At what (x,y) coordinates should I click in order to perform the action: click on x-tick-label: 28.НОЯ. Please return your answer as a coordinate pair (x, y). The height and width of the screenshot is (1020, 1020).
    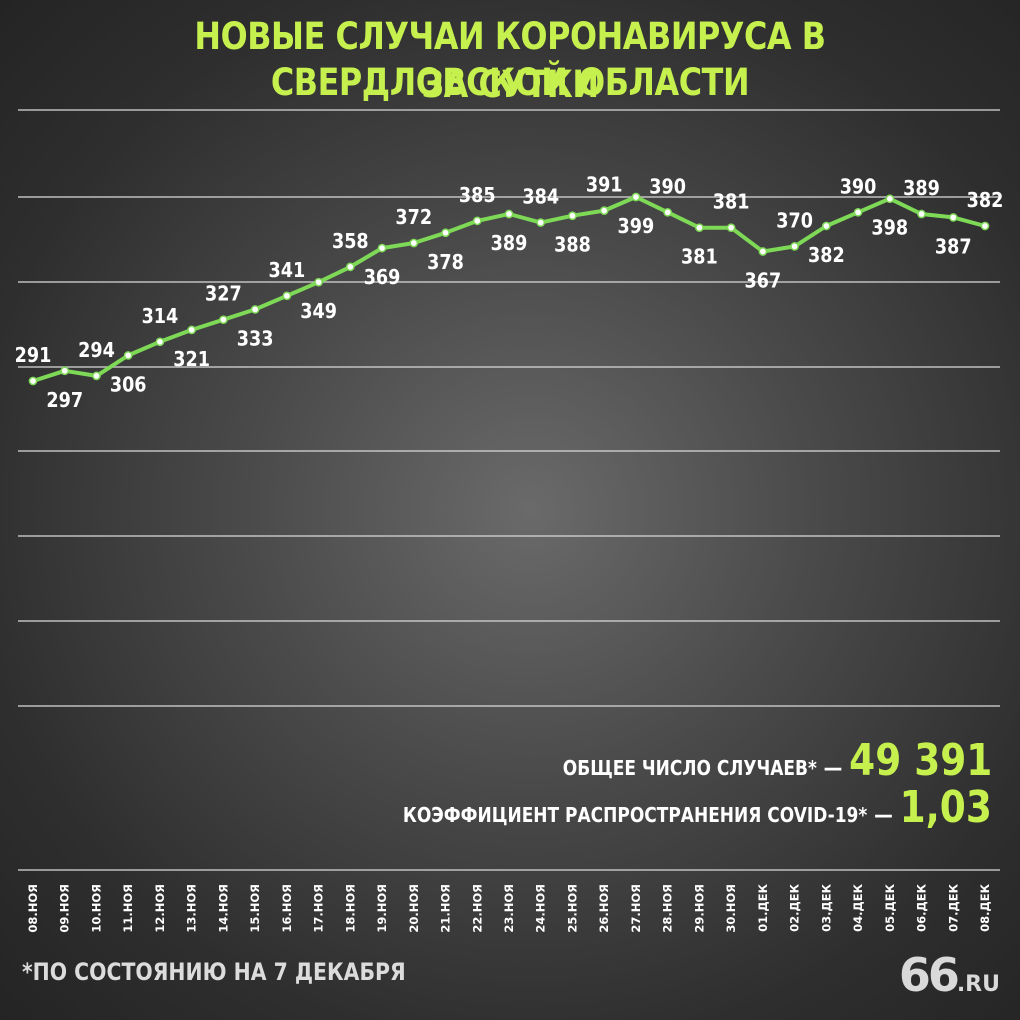
    Looking at the image, I should click on (668, 908).